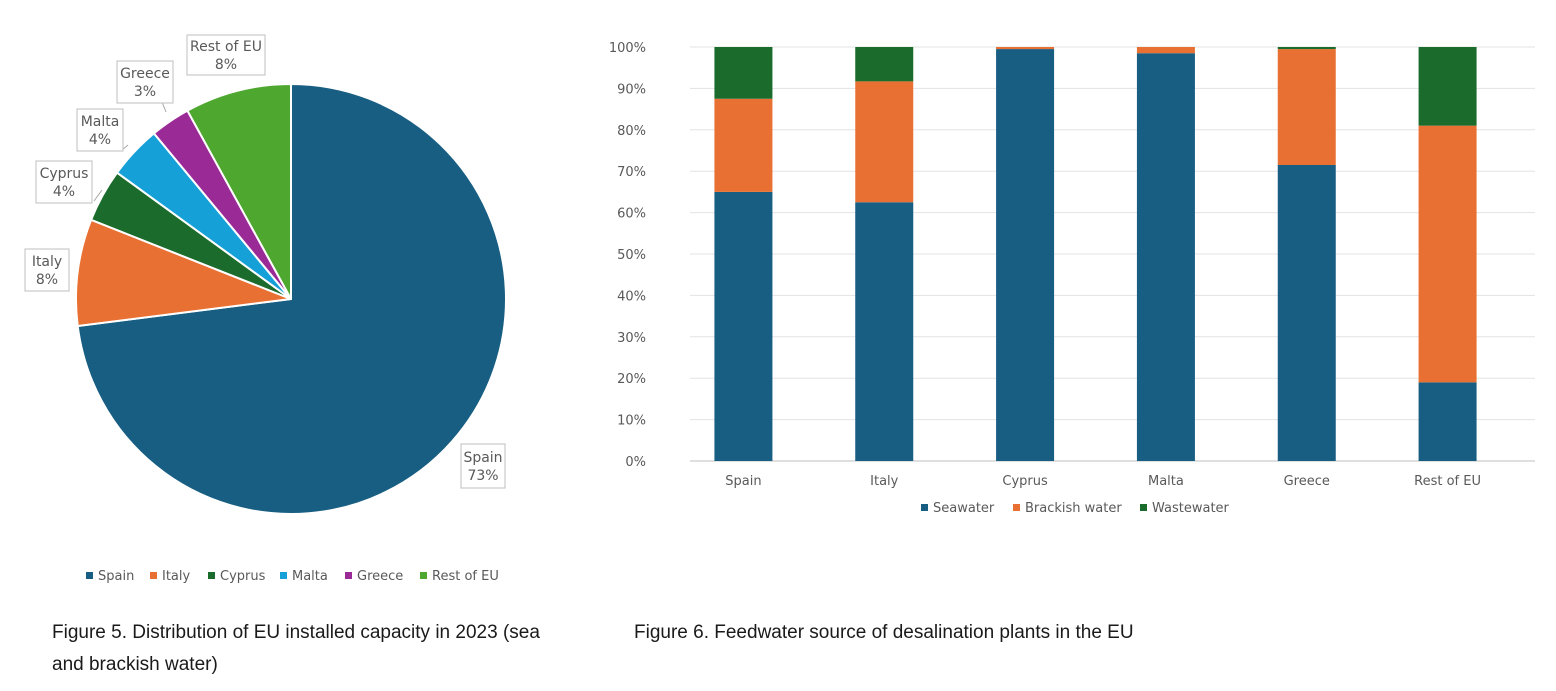 The width and height of the screenshot is (1556, 691). Describe the element at coordinates (239, 191) in the screenshot. I see `pie-slice-rest-of-eu` at that location.